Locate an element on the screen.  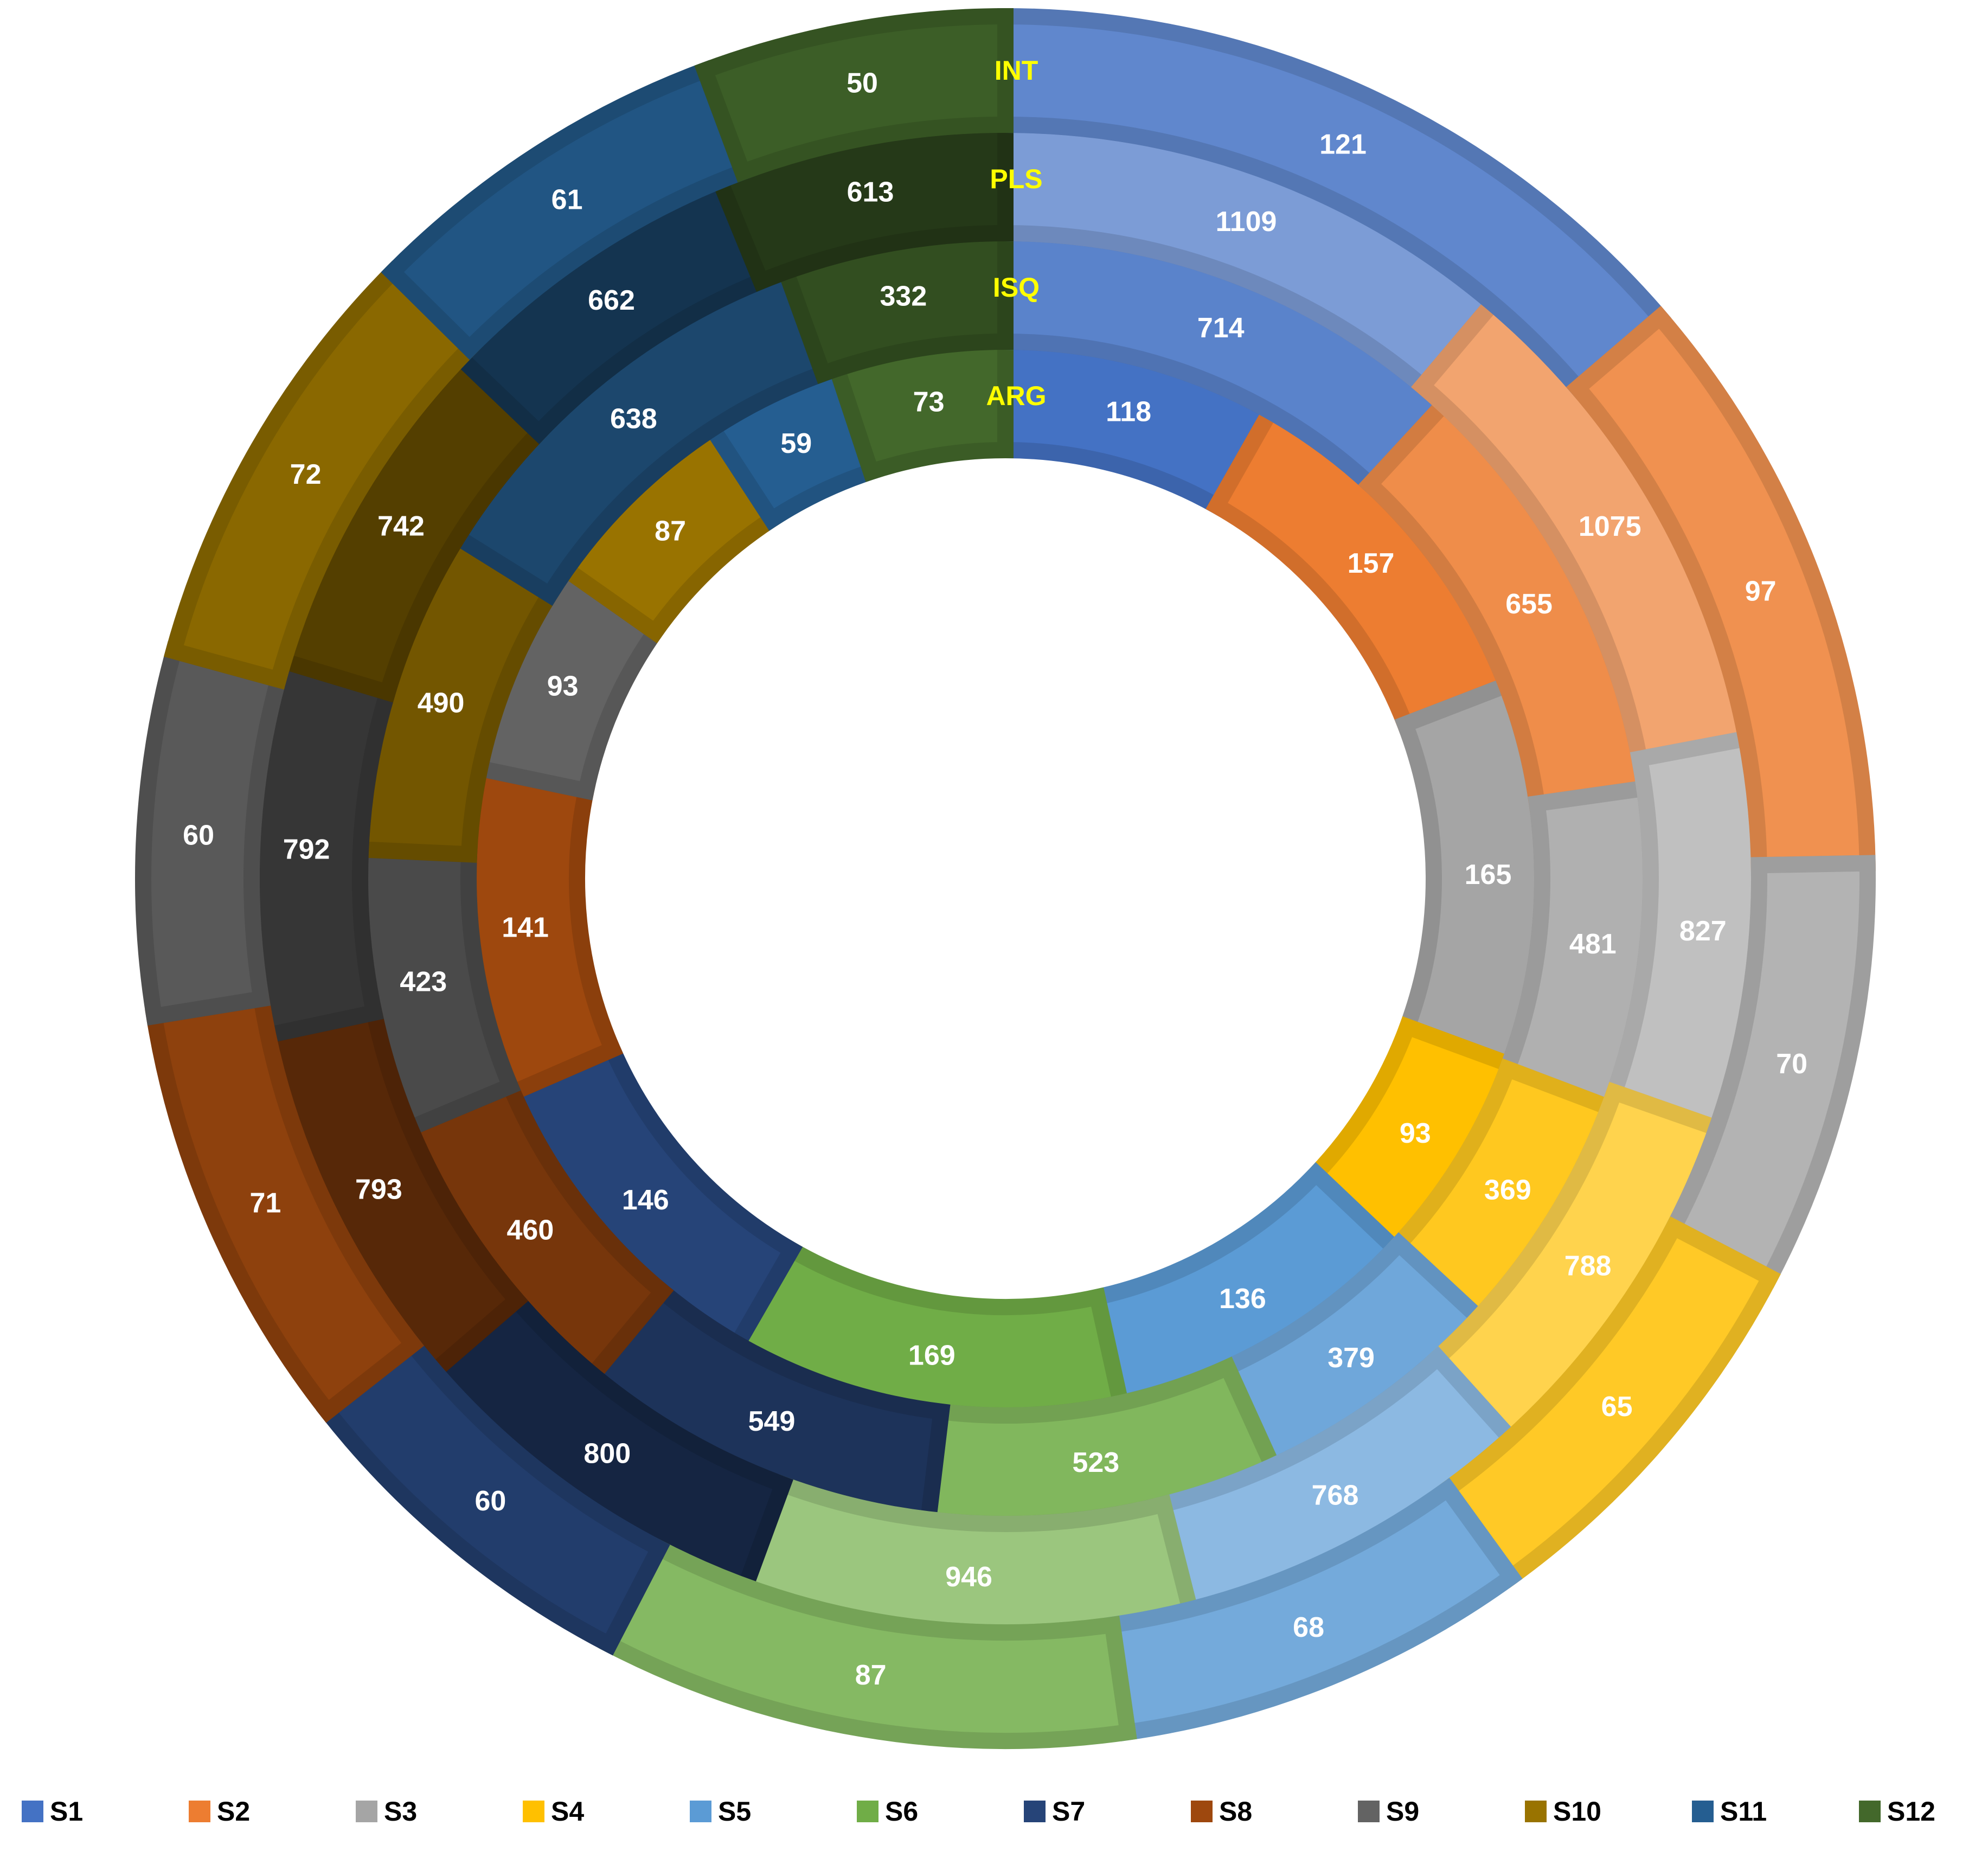
legend-item-s12: S12 is located at coordinates (1897, 1811).